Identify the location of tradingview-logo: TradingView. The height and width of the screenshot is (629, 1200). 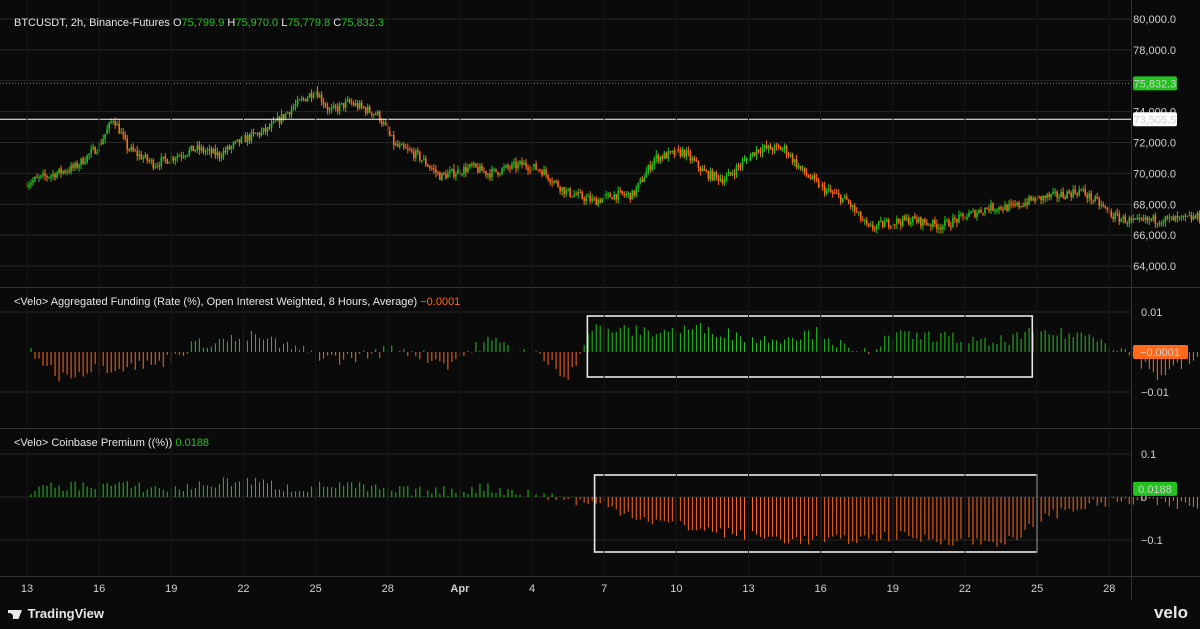
(56, 613).